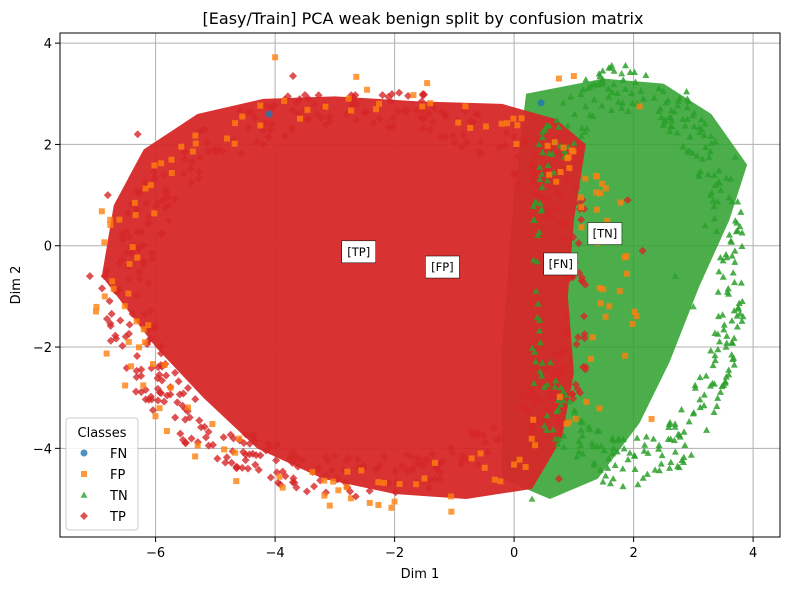  What do you see at coordinates (42, 348) in the screenshot?
I see `y-tick-label: −2` at bounding box center [42, 348].